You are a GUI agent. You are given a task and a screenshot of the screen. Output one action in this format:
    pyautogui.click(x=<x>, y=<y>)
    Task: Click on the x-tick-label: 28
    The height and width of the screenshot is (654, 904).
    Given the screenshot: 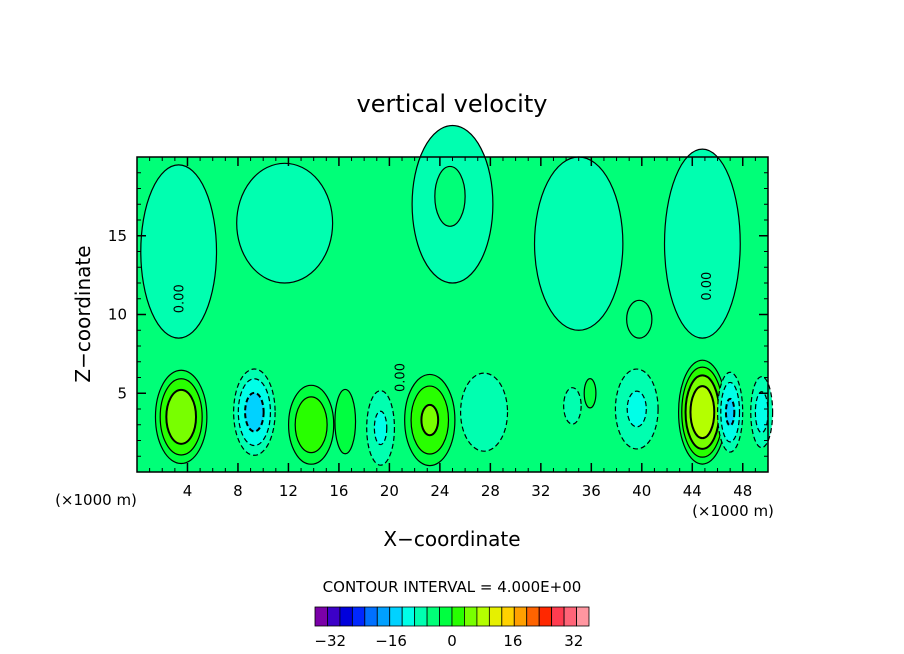 What is the action you would take?
    pyautogui.click(x=490, y=491)
    